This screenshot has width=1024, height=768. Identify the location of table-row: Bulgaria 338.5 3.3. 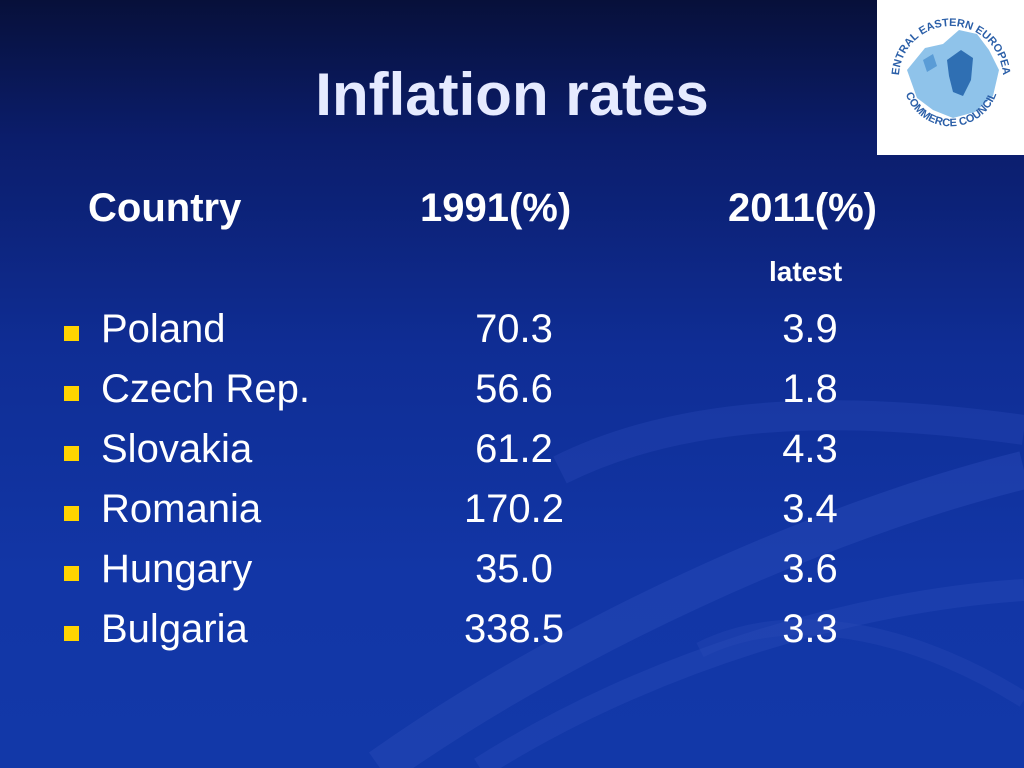
(512, 630).